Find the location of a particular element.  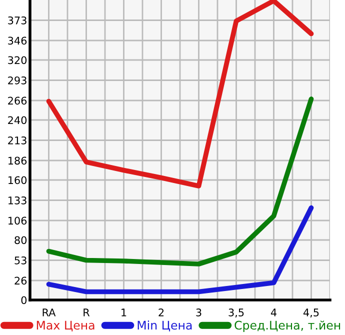

x-tick-label: 3 is located at coordinates (199, 312).